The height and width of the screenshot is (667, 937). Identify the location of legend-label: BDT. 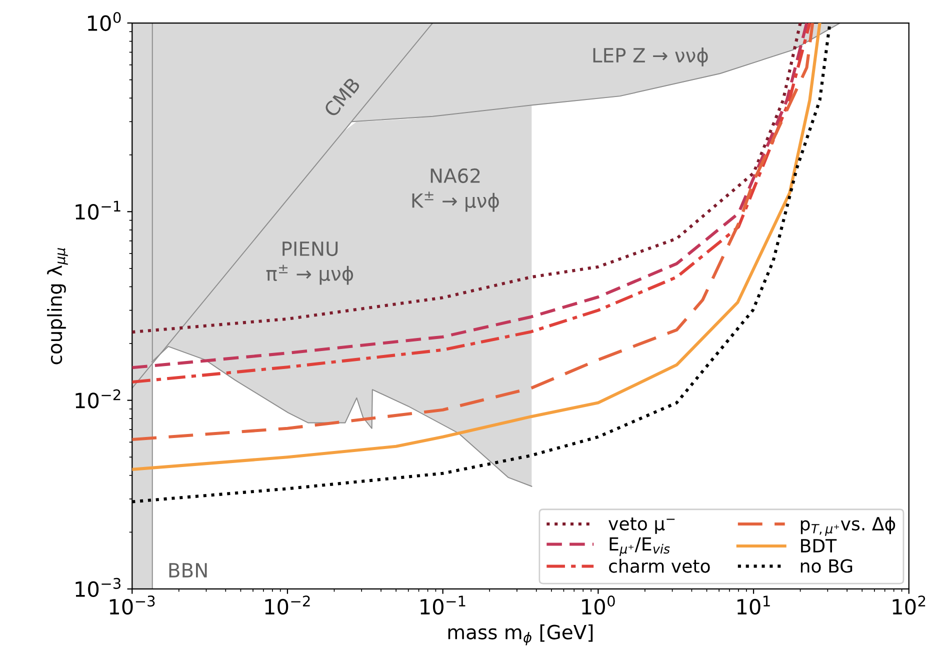
(819, 545).